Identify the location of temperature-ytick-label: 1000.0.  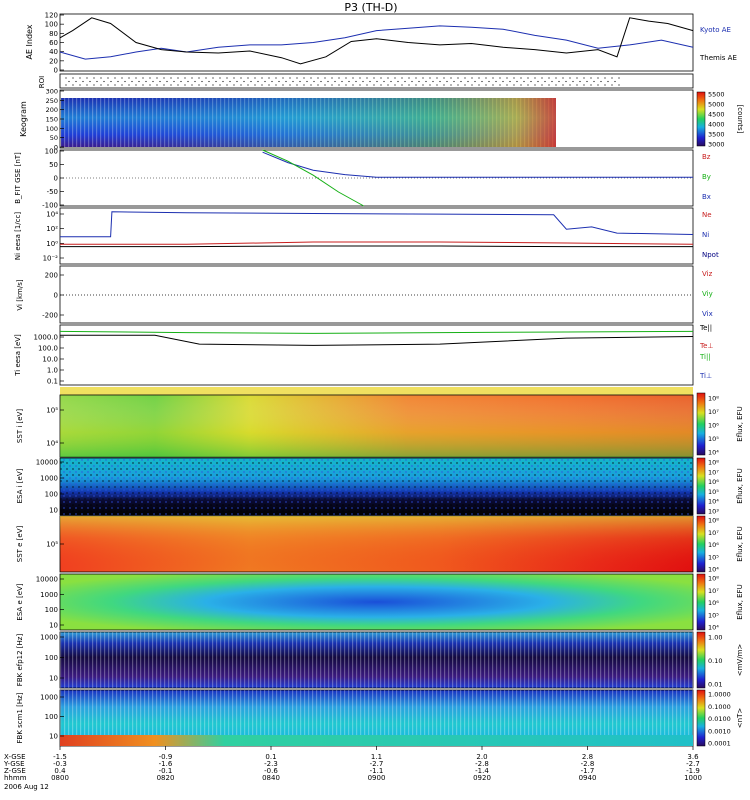
(46, 338).